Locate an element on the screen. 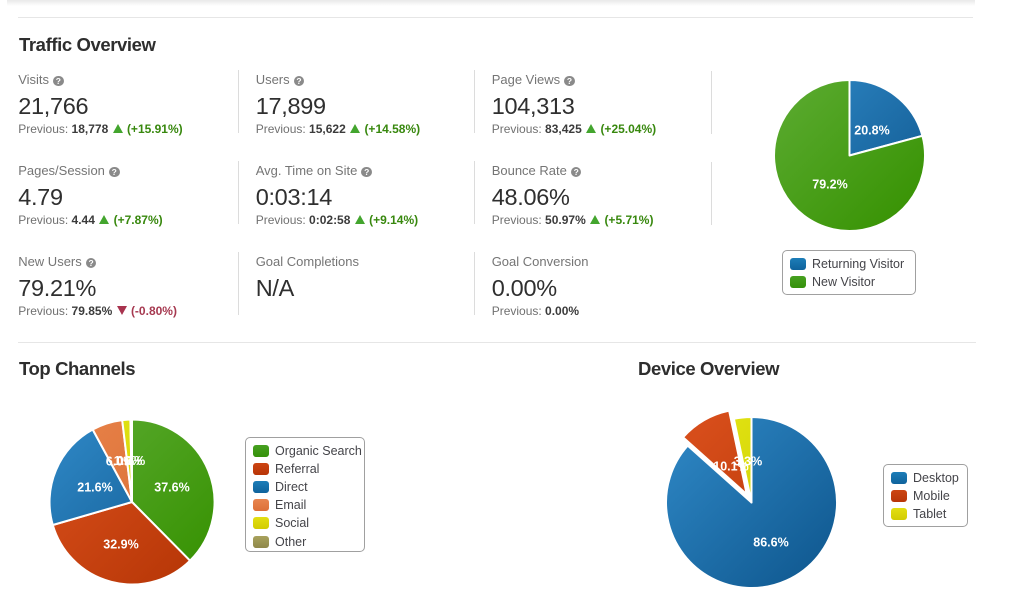 Image resolution: width=1033 pixels, height=613 pixels. svg-text: 3.3% is located at coordinates (748, 462).